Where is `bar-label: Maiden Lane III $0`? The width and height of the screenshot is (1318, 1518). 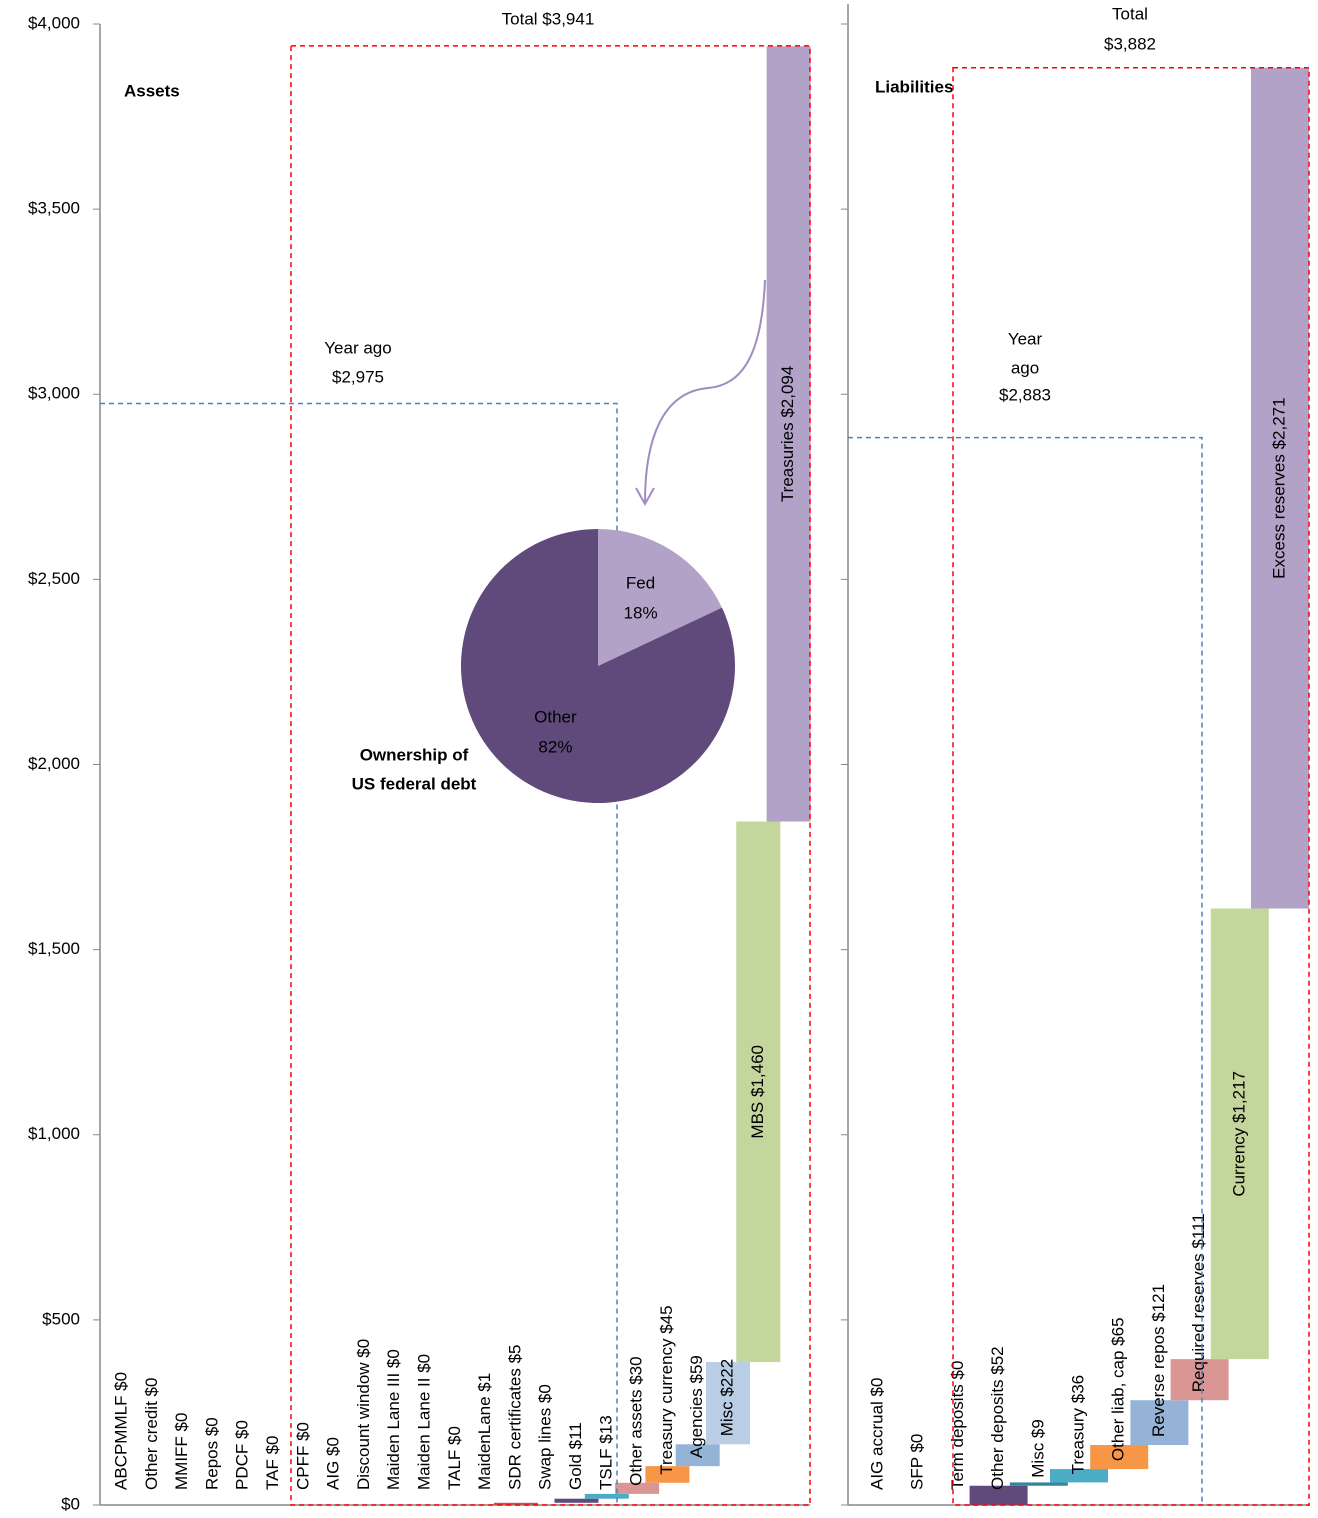 bar-label: Maiden Lane III $0 is located at coordinates (393, 1419).